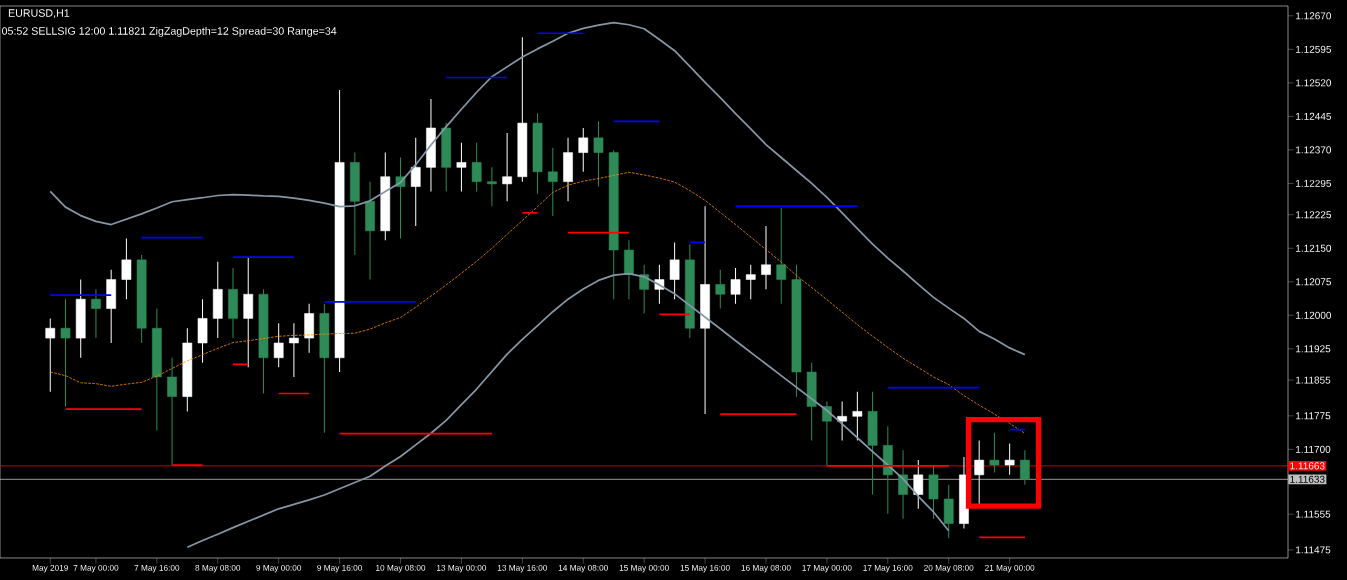 The height and width of the screenshot is (580, 1347). Describe the element at coordinates (1313, 514) in the screenshot. I see `y-tick-label: 1.11555` at that location.